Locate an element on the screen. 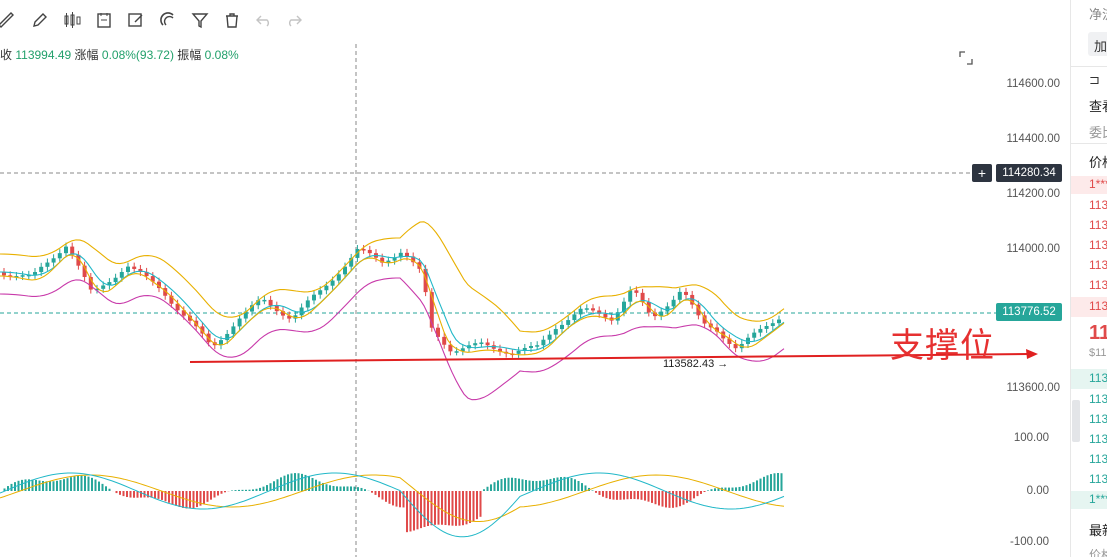 This screenshot has height=557, width=1107. fullscreen-icon is located at coordinates (966, 58).